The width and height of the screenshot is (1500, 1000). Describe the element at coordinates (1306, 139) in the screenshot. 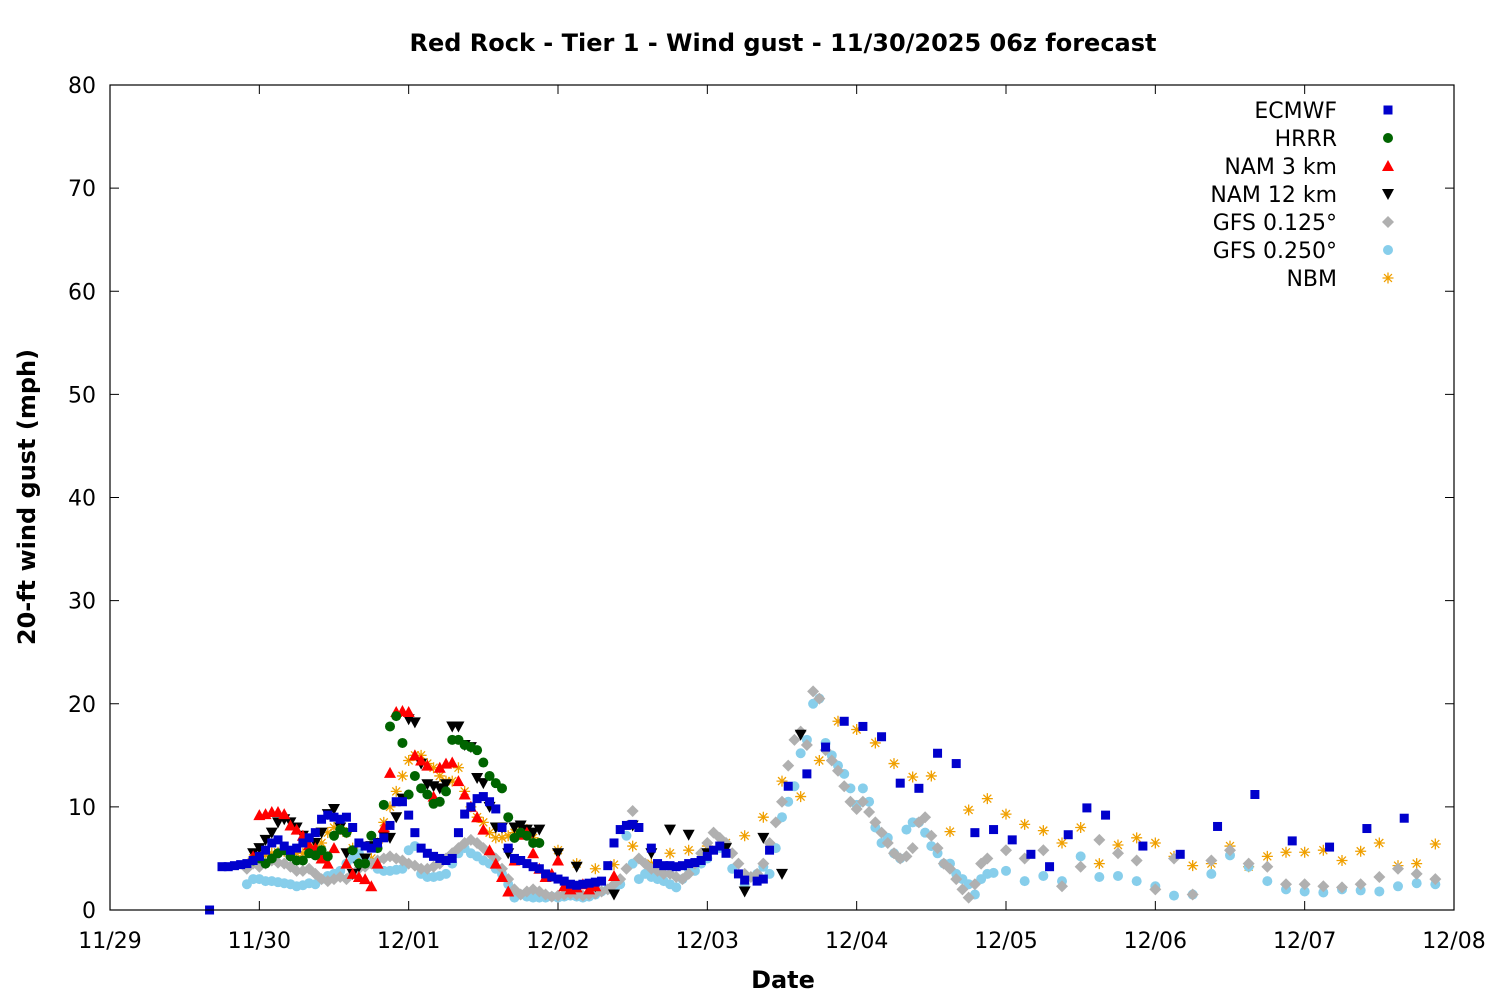

I see `legend-label: HRRR` at that location.